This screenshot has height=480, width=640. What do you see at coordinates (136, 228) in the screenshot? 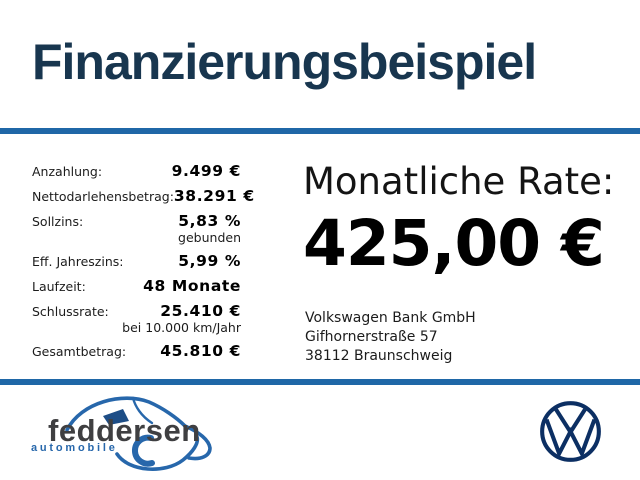
I see `table-row-sollzins: Sollzins: 5,83 % gebunden` at bounding box center [136, 228].